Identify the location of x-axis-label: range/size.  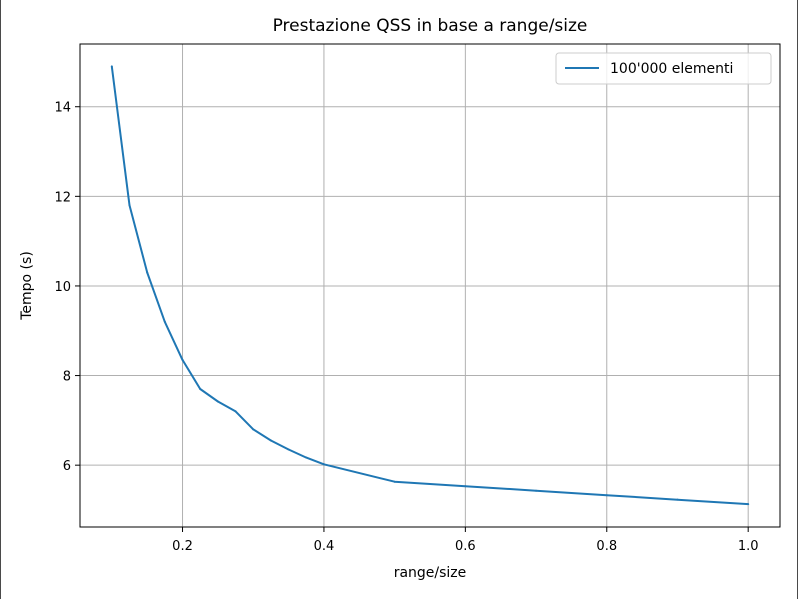
(430, 573).